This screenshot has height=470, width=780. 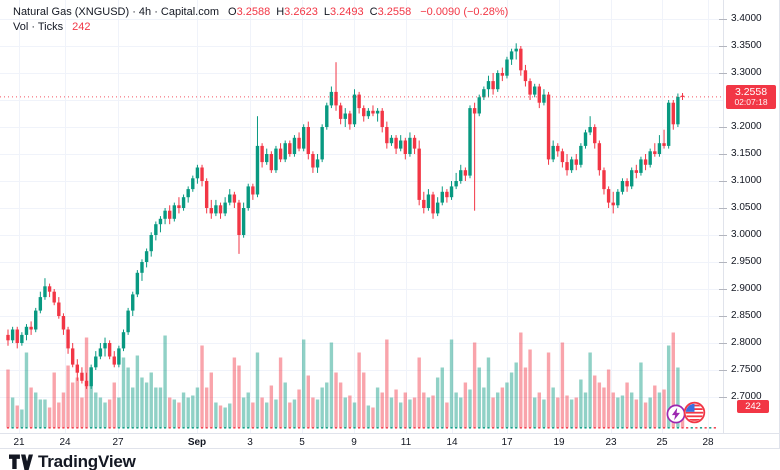 I want to click on time-axis-label: 24, so click(x=65, y=442).